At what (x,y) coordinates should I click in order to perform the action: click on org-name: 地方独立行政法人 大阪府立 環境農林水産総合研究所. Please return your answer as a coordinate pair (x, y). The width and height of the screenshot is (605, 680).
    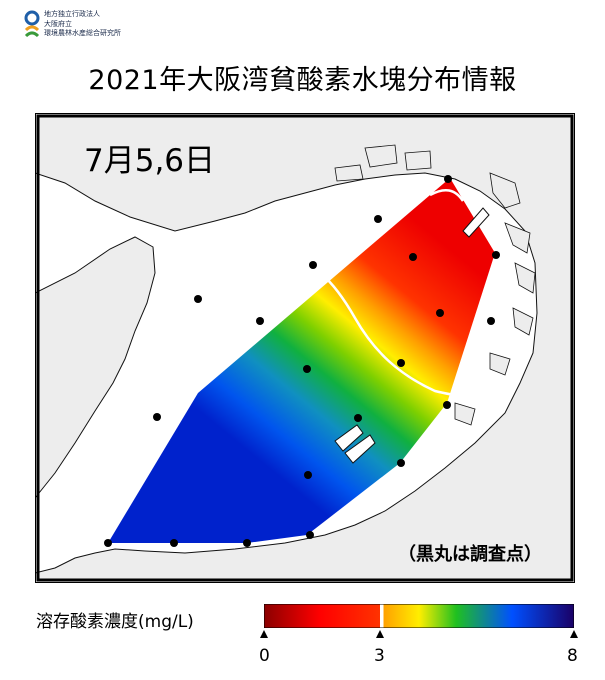
    Looking at the image, I should click on (82, 24).